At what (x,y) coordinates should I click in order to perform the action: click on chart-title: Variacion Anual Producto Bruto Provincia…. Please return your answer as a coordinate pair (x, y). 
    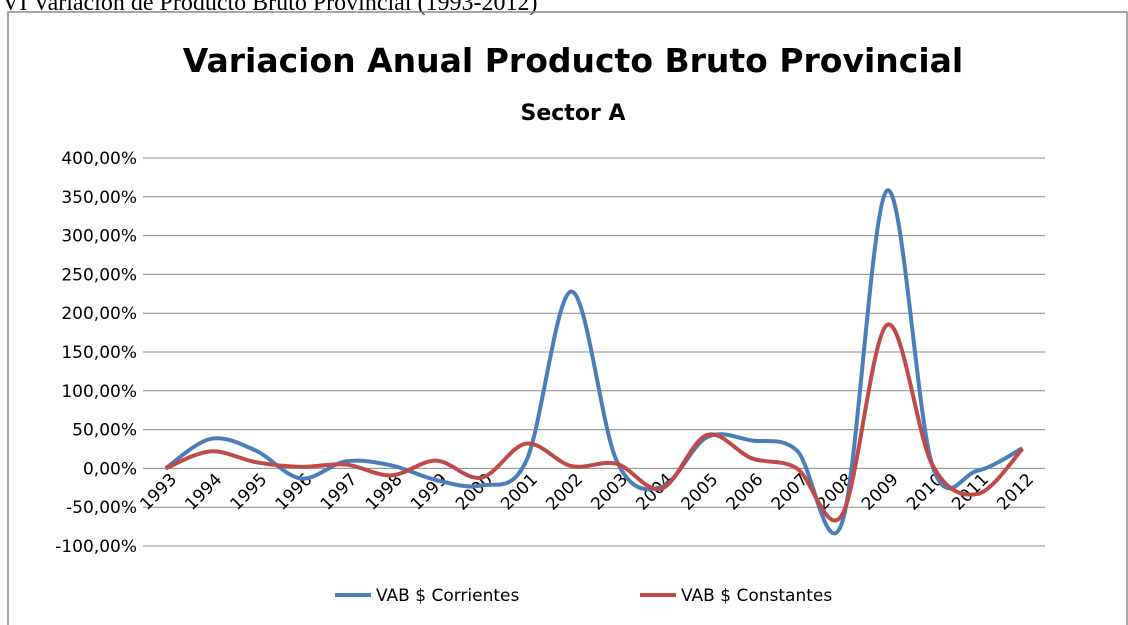
    Looking at the image, I should click on (573, 60).